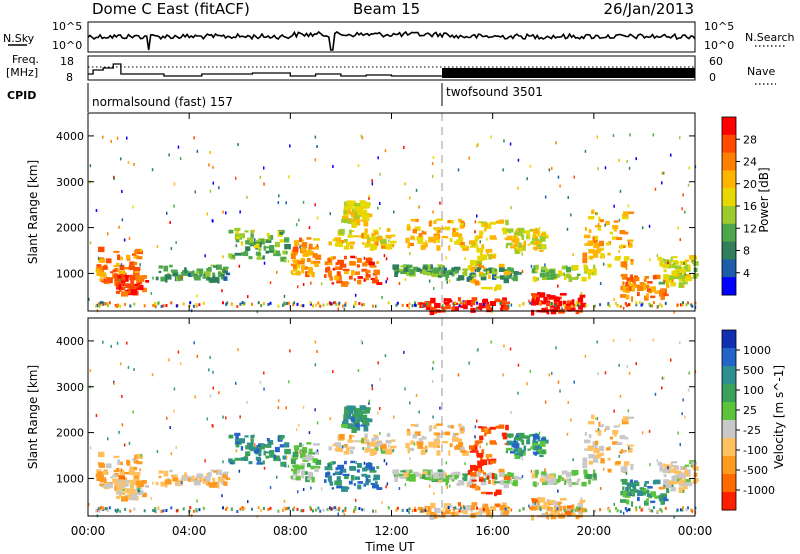 This screenshot has height=554, width=800. What do you see at coordinates (70, 478) in the screenshot?
I see `y-tick-label: 1000` at bounding box center [70, 478].